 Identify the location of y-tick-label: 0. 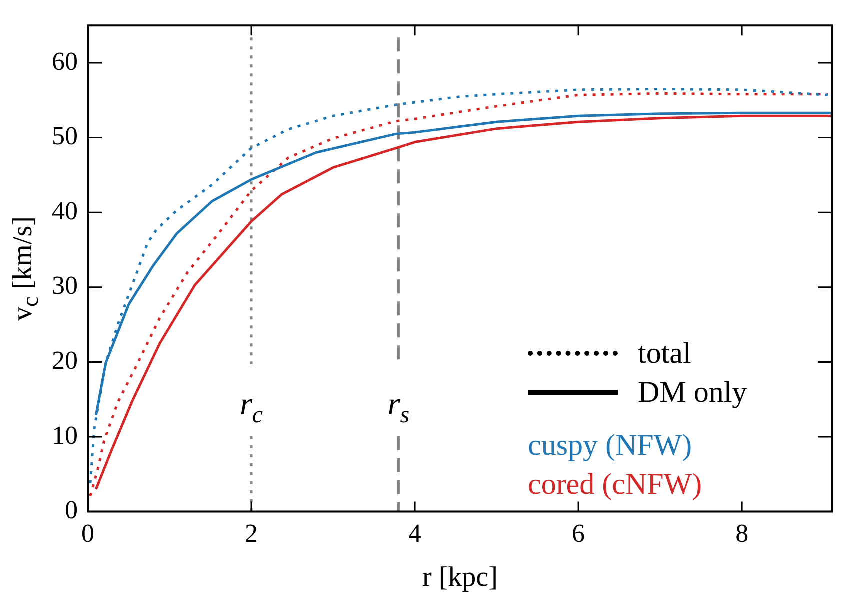
(71, 510).